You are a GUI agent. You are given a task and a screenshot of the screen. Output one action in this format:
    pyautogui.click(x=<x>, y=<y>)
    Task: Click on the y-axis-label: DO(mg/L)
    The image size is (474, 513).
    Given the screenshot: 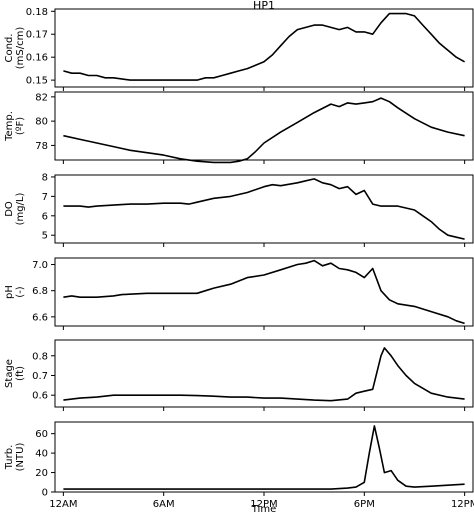 What is the action you would take?
    pyautogui.click(x=15, y=208)
    